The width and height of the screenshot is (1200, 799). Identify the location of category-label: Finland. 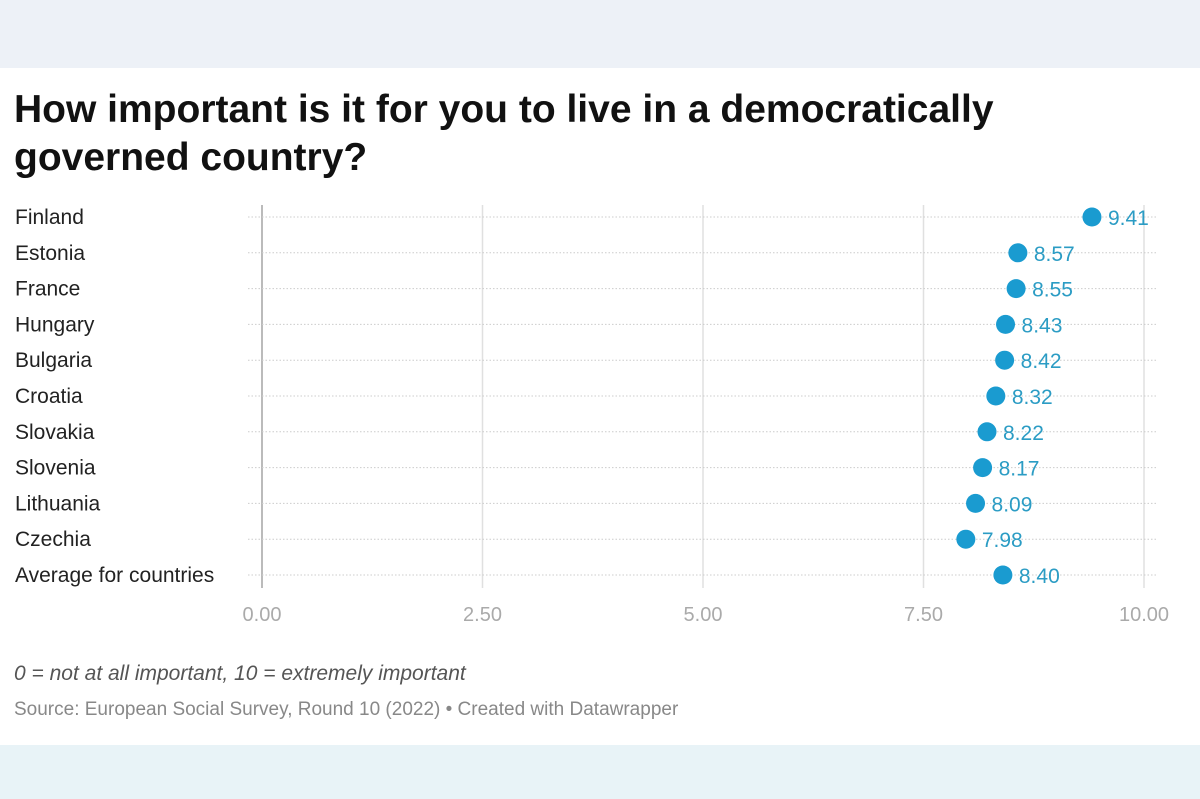
(49, 217).